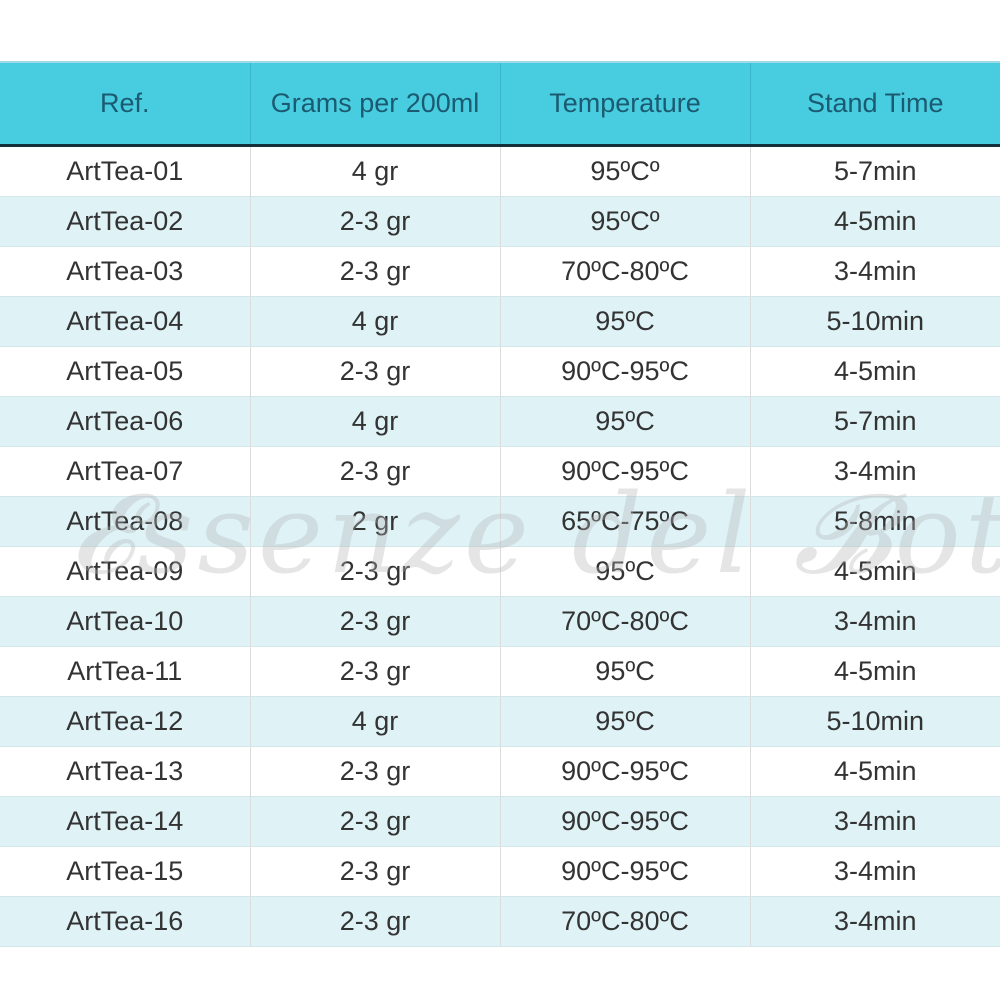 This screenshot has height=1000, width=1000. I want to click on table-row: ArtTea-05 2-3 gr 90ºC-95ºC 4-5min, so click(500, 371).